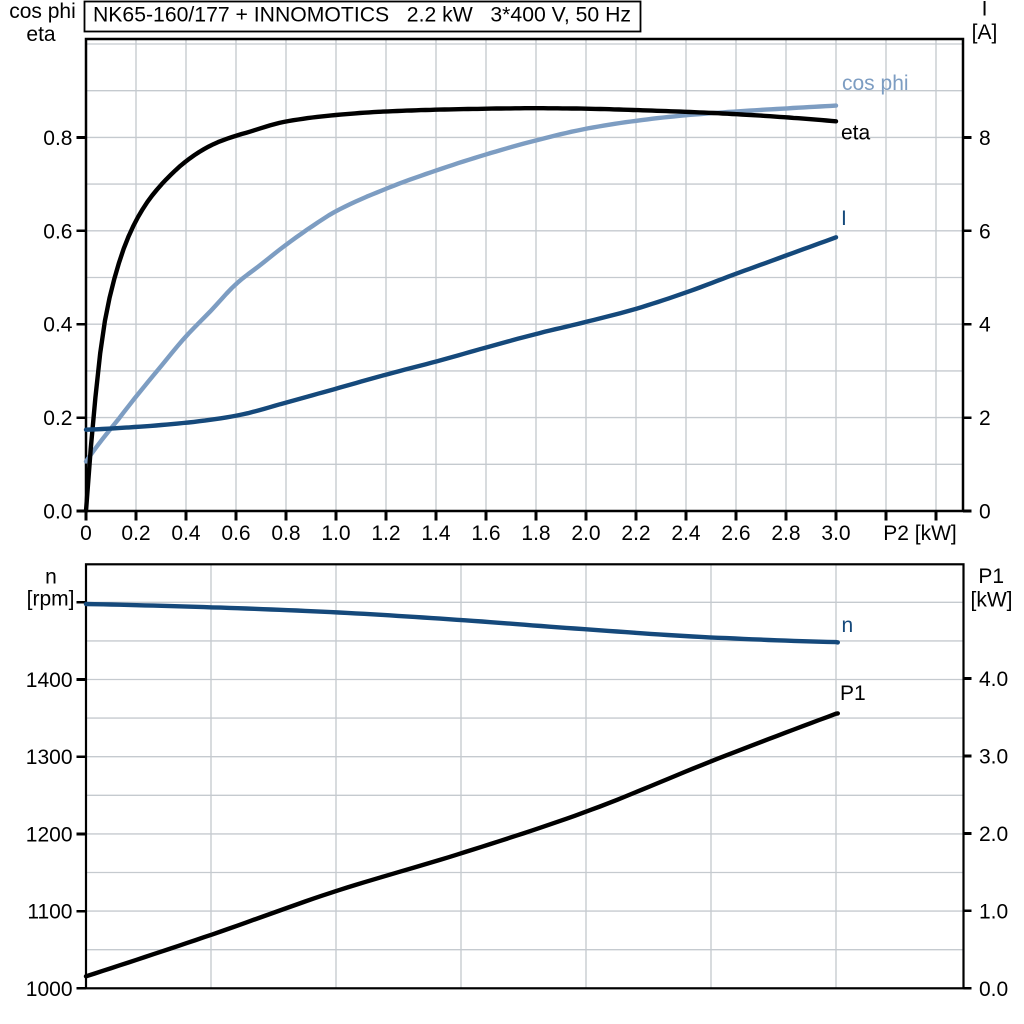 The height and width of the screenshot is (1024, 1024). Describe the element at coordinates (985, 231) in the screenshot. I see `svg-text: 6` at that location.